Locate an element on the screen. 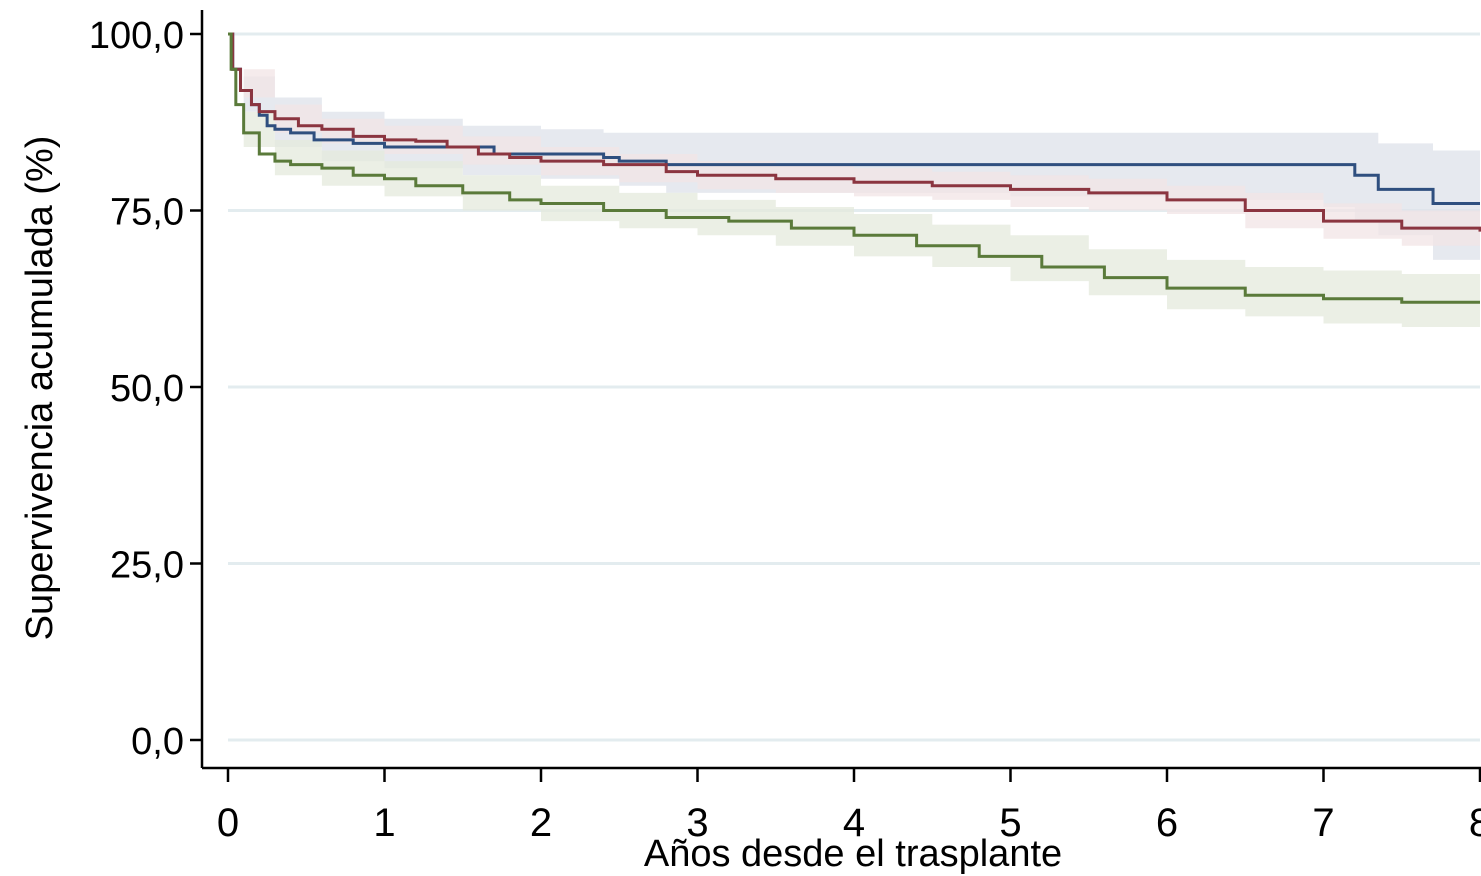 The height and width of the screenshot is (876, 1481). y-axis-title: Supervivencia acumulada (%) is located at coordinates (40, 388).